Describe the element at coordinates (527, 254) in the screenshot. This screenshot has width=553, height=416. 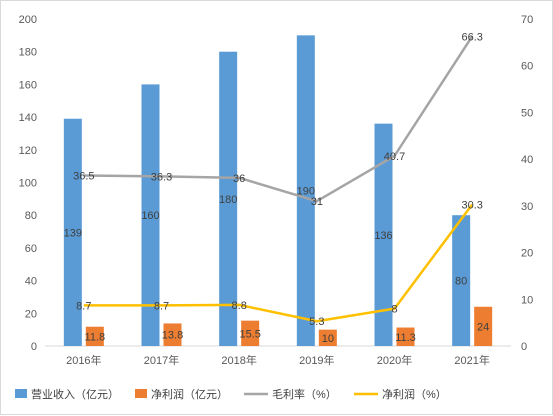
I see `y-right-tick-label: 20` at that location.